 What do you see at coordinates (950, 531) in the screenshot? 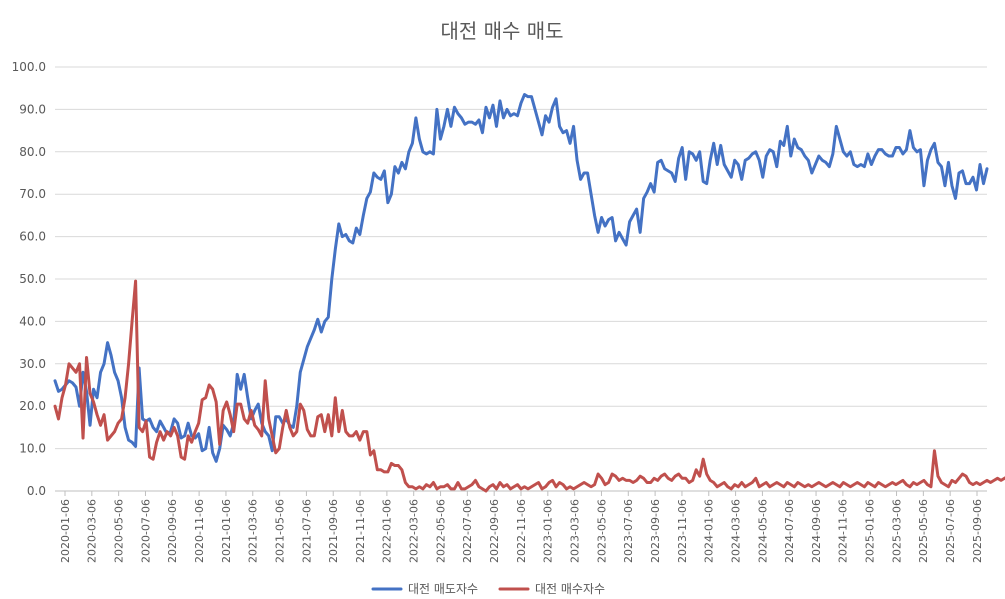
I see `x-tick-label-33: 2025-07-06` at bounding box center [950, 531].